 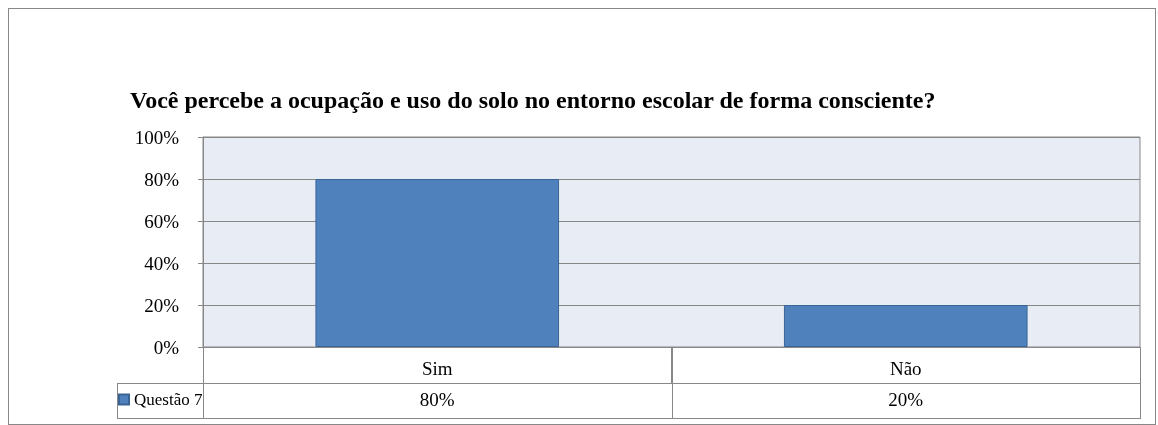 I want to click on y-tick-label: 80%, so click(x=162, y=179).